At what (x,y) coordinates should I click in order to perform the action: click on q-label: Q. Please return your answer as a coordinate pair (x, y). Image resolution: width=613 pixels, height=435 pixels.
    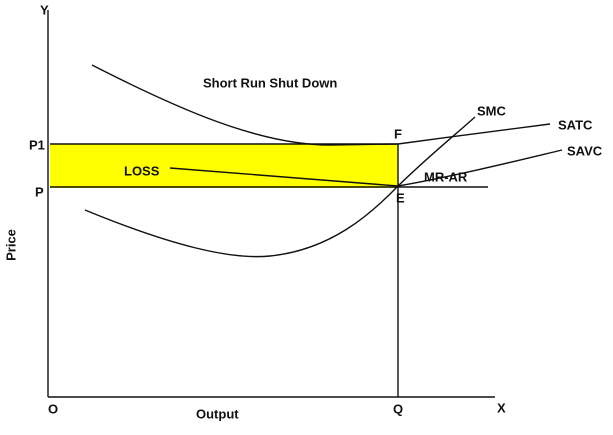
    Looking at the image, I should click on (398, 408).